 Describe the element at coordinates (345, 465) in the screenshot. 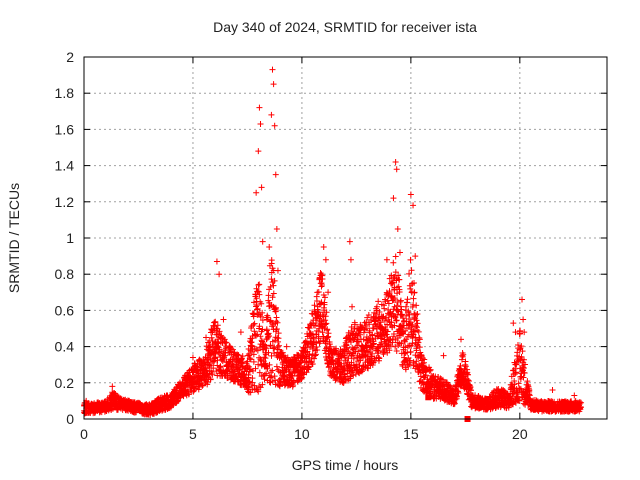

I see `x-axis-label: GPS time / hours` at that location.